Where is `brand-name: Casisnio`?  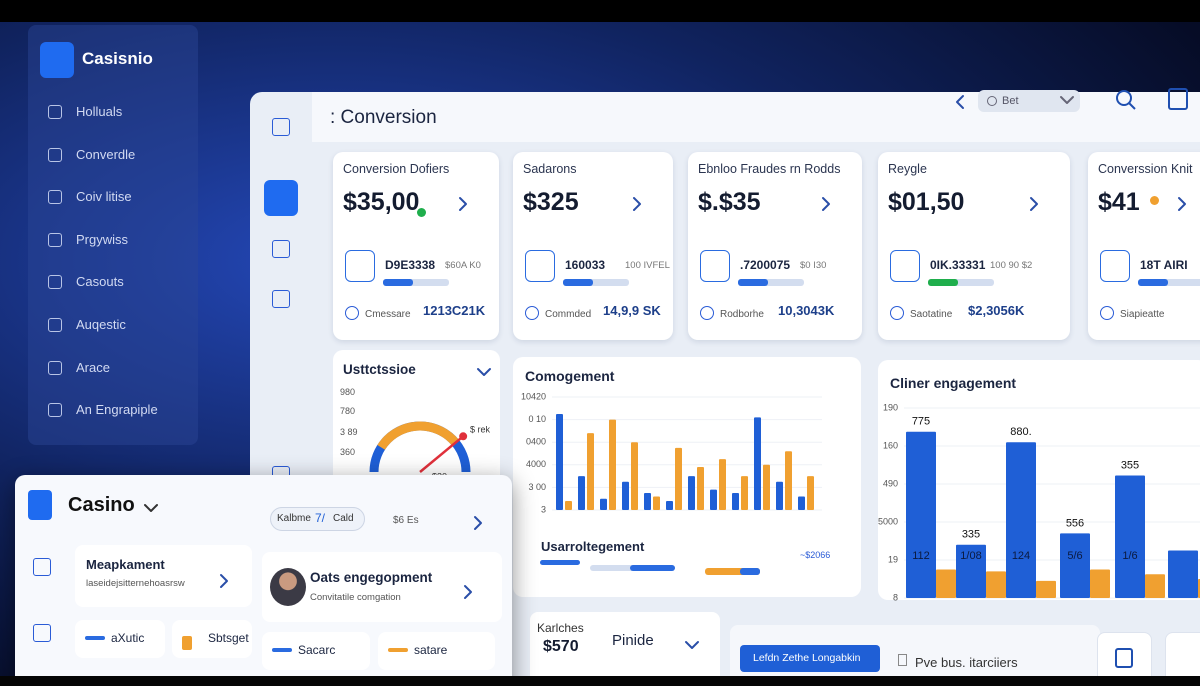
brand-name: Casisnio is located at coordinates (117, 58).